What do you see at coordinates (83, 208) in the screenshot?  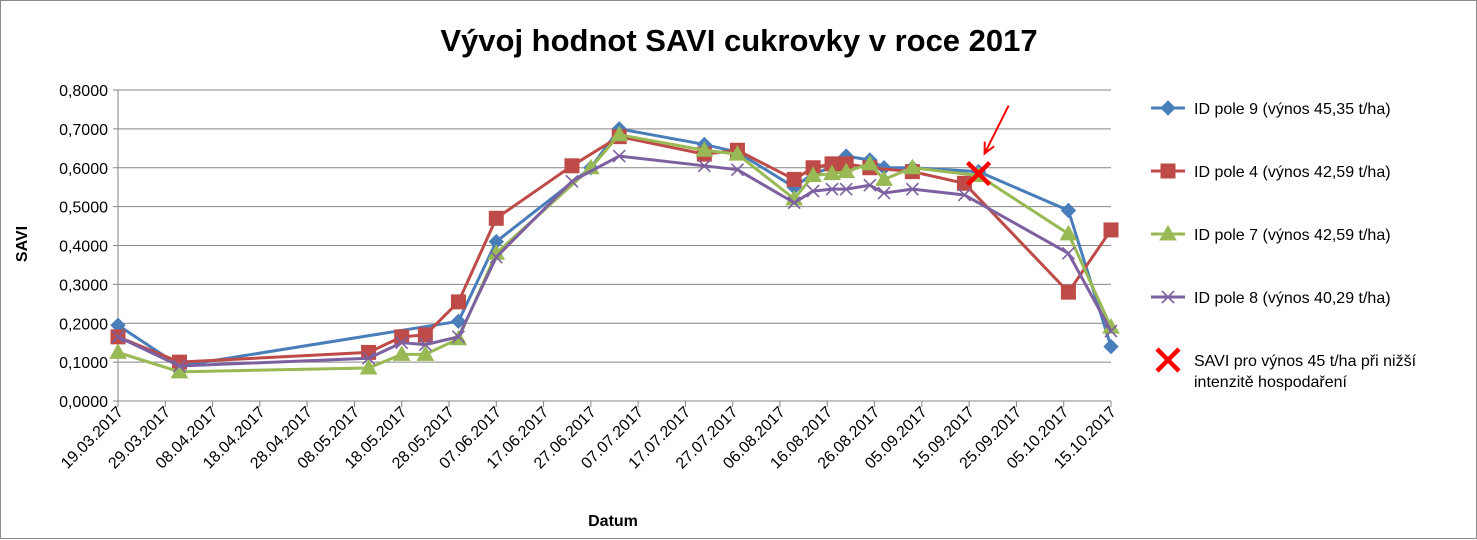 I see `y-tick-label: 0,5000` at bounding box center [83, 208].